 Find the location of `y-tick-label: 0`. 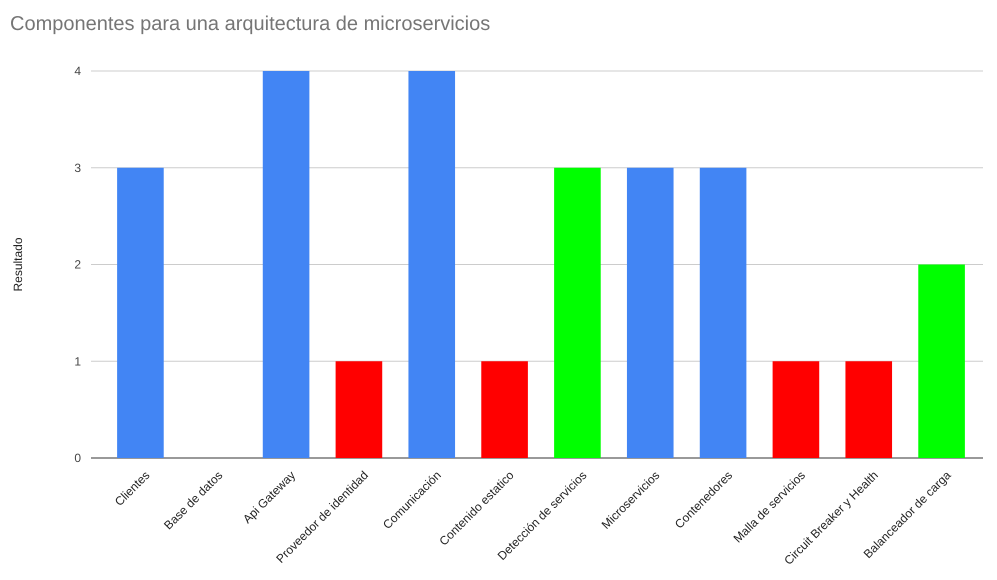

y-tick-label: 0 is located at coordinates (78, 458).